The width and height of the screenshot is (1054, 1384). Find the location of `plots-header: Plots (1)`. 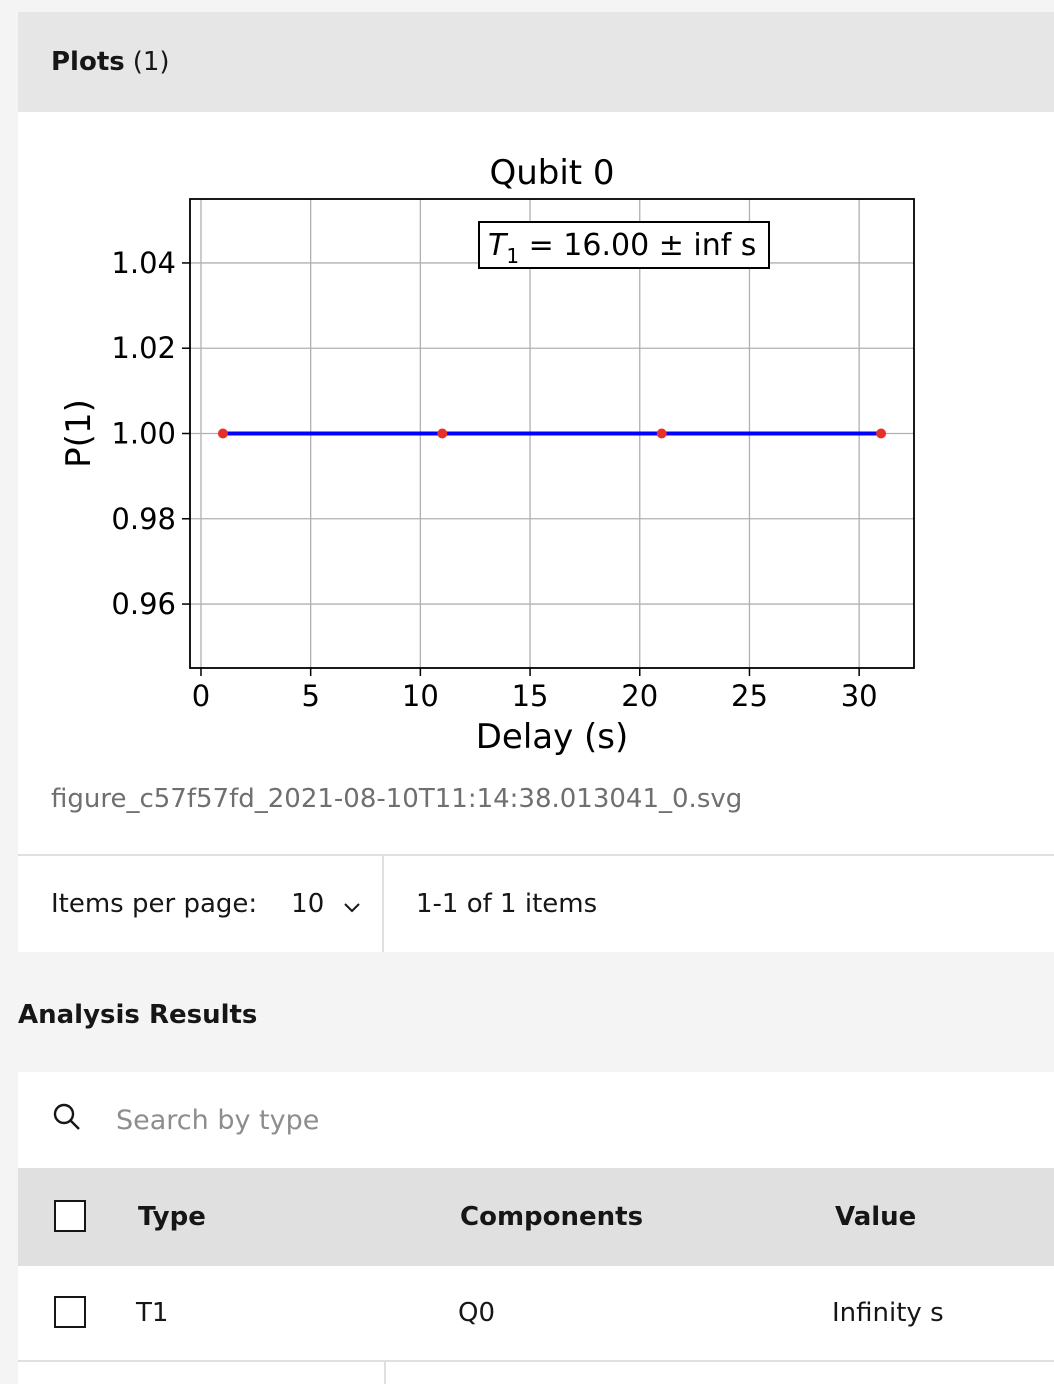

plots-header: Plots (1) is located at coordinates (536, 62).